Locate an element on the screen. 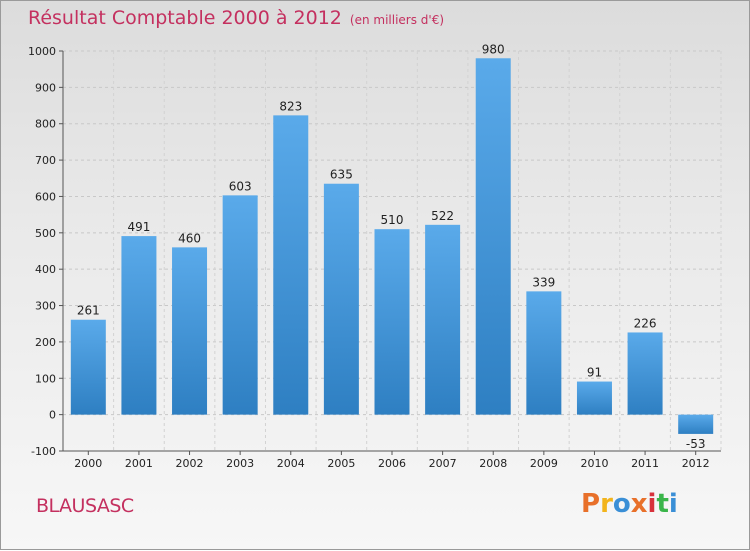 The width and height of the screenshot is (750, 551). bar-2001 is located at coordinates (139, 325).